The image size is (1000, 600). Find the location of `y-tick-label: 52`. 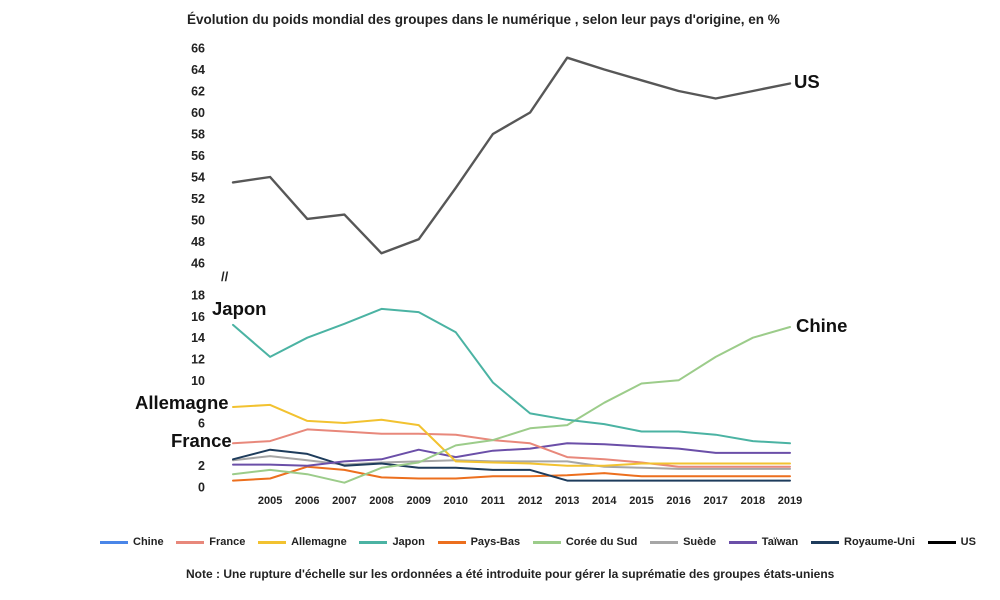

y-tick-label: 52 is located at coordinates (198, 199).